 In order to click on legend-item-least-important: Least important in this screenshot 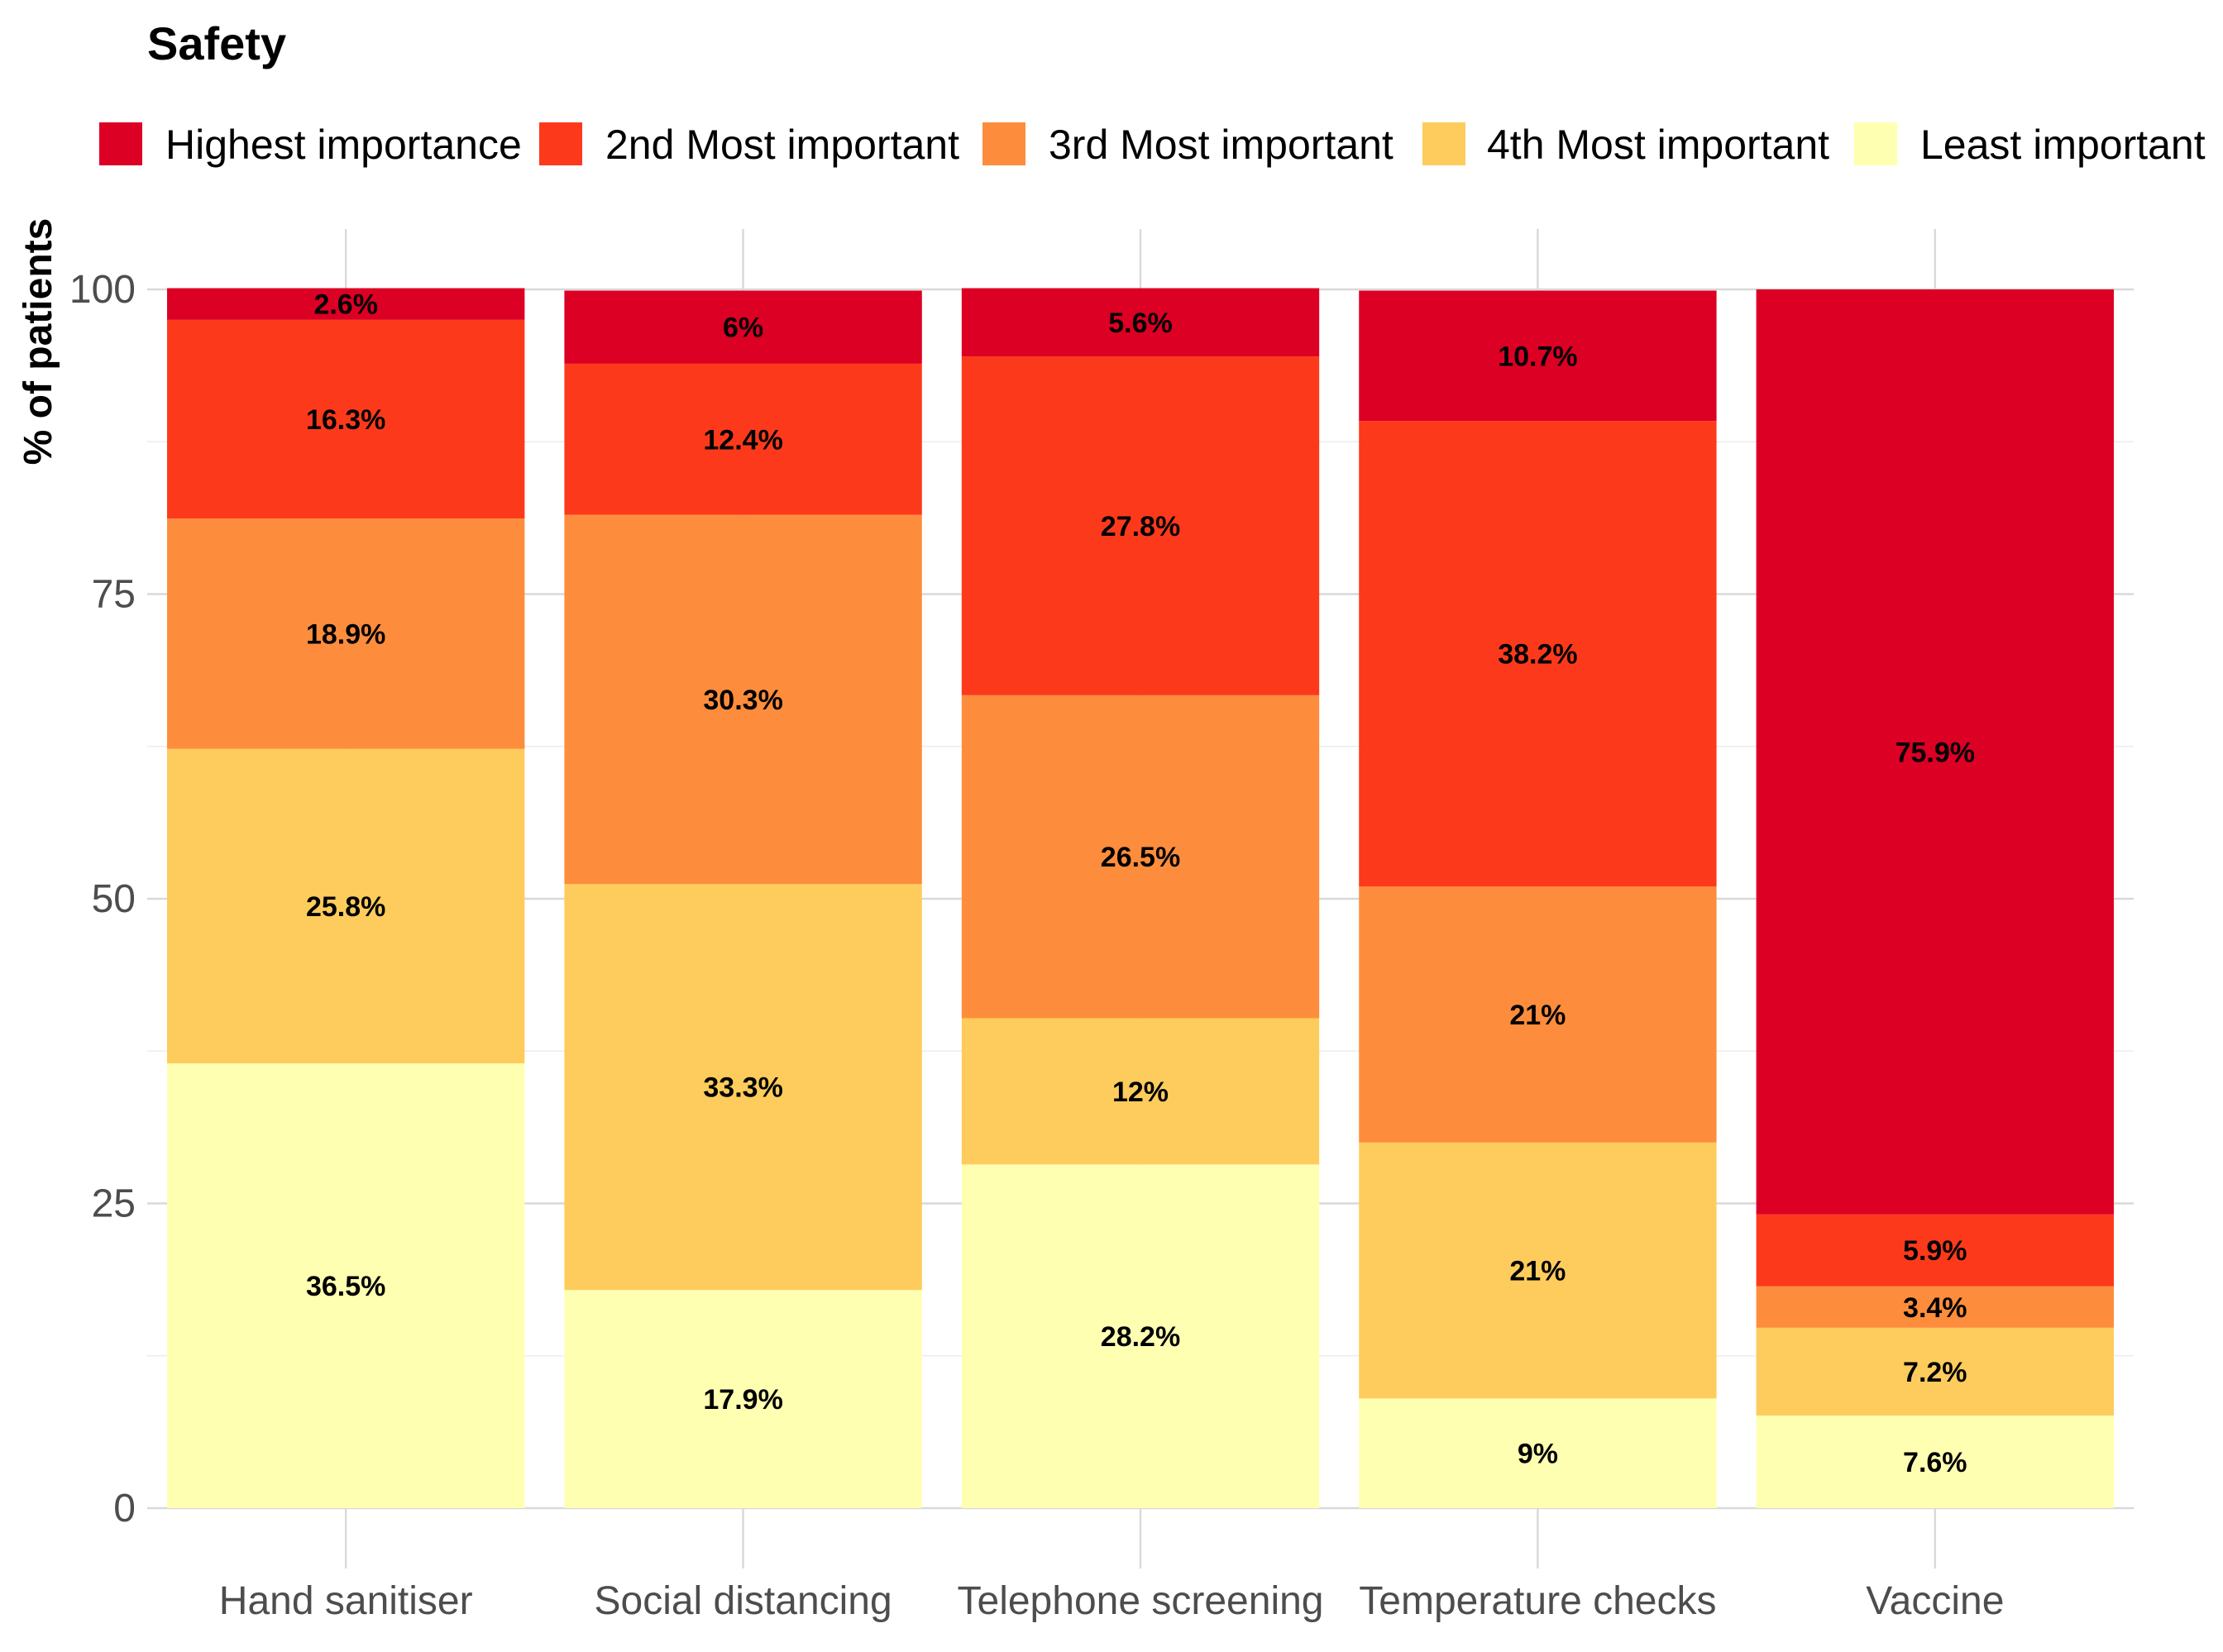, I will do `click(2030, 145)`.